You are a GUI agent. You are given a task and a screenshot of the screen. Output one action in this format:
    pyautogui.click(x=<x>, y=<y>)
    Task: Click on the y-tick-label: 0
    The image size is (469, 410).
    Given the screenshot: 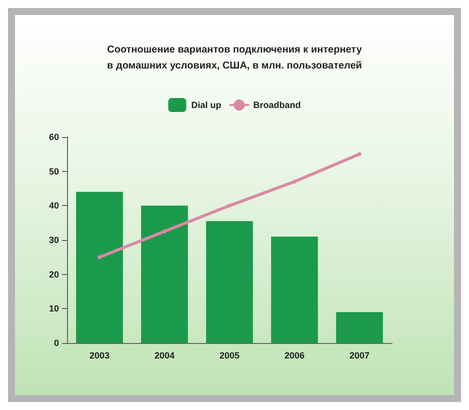 What is the action you would take?
    pyautogui.click(x=56, y=343)
    